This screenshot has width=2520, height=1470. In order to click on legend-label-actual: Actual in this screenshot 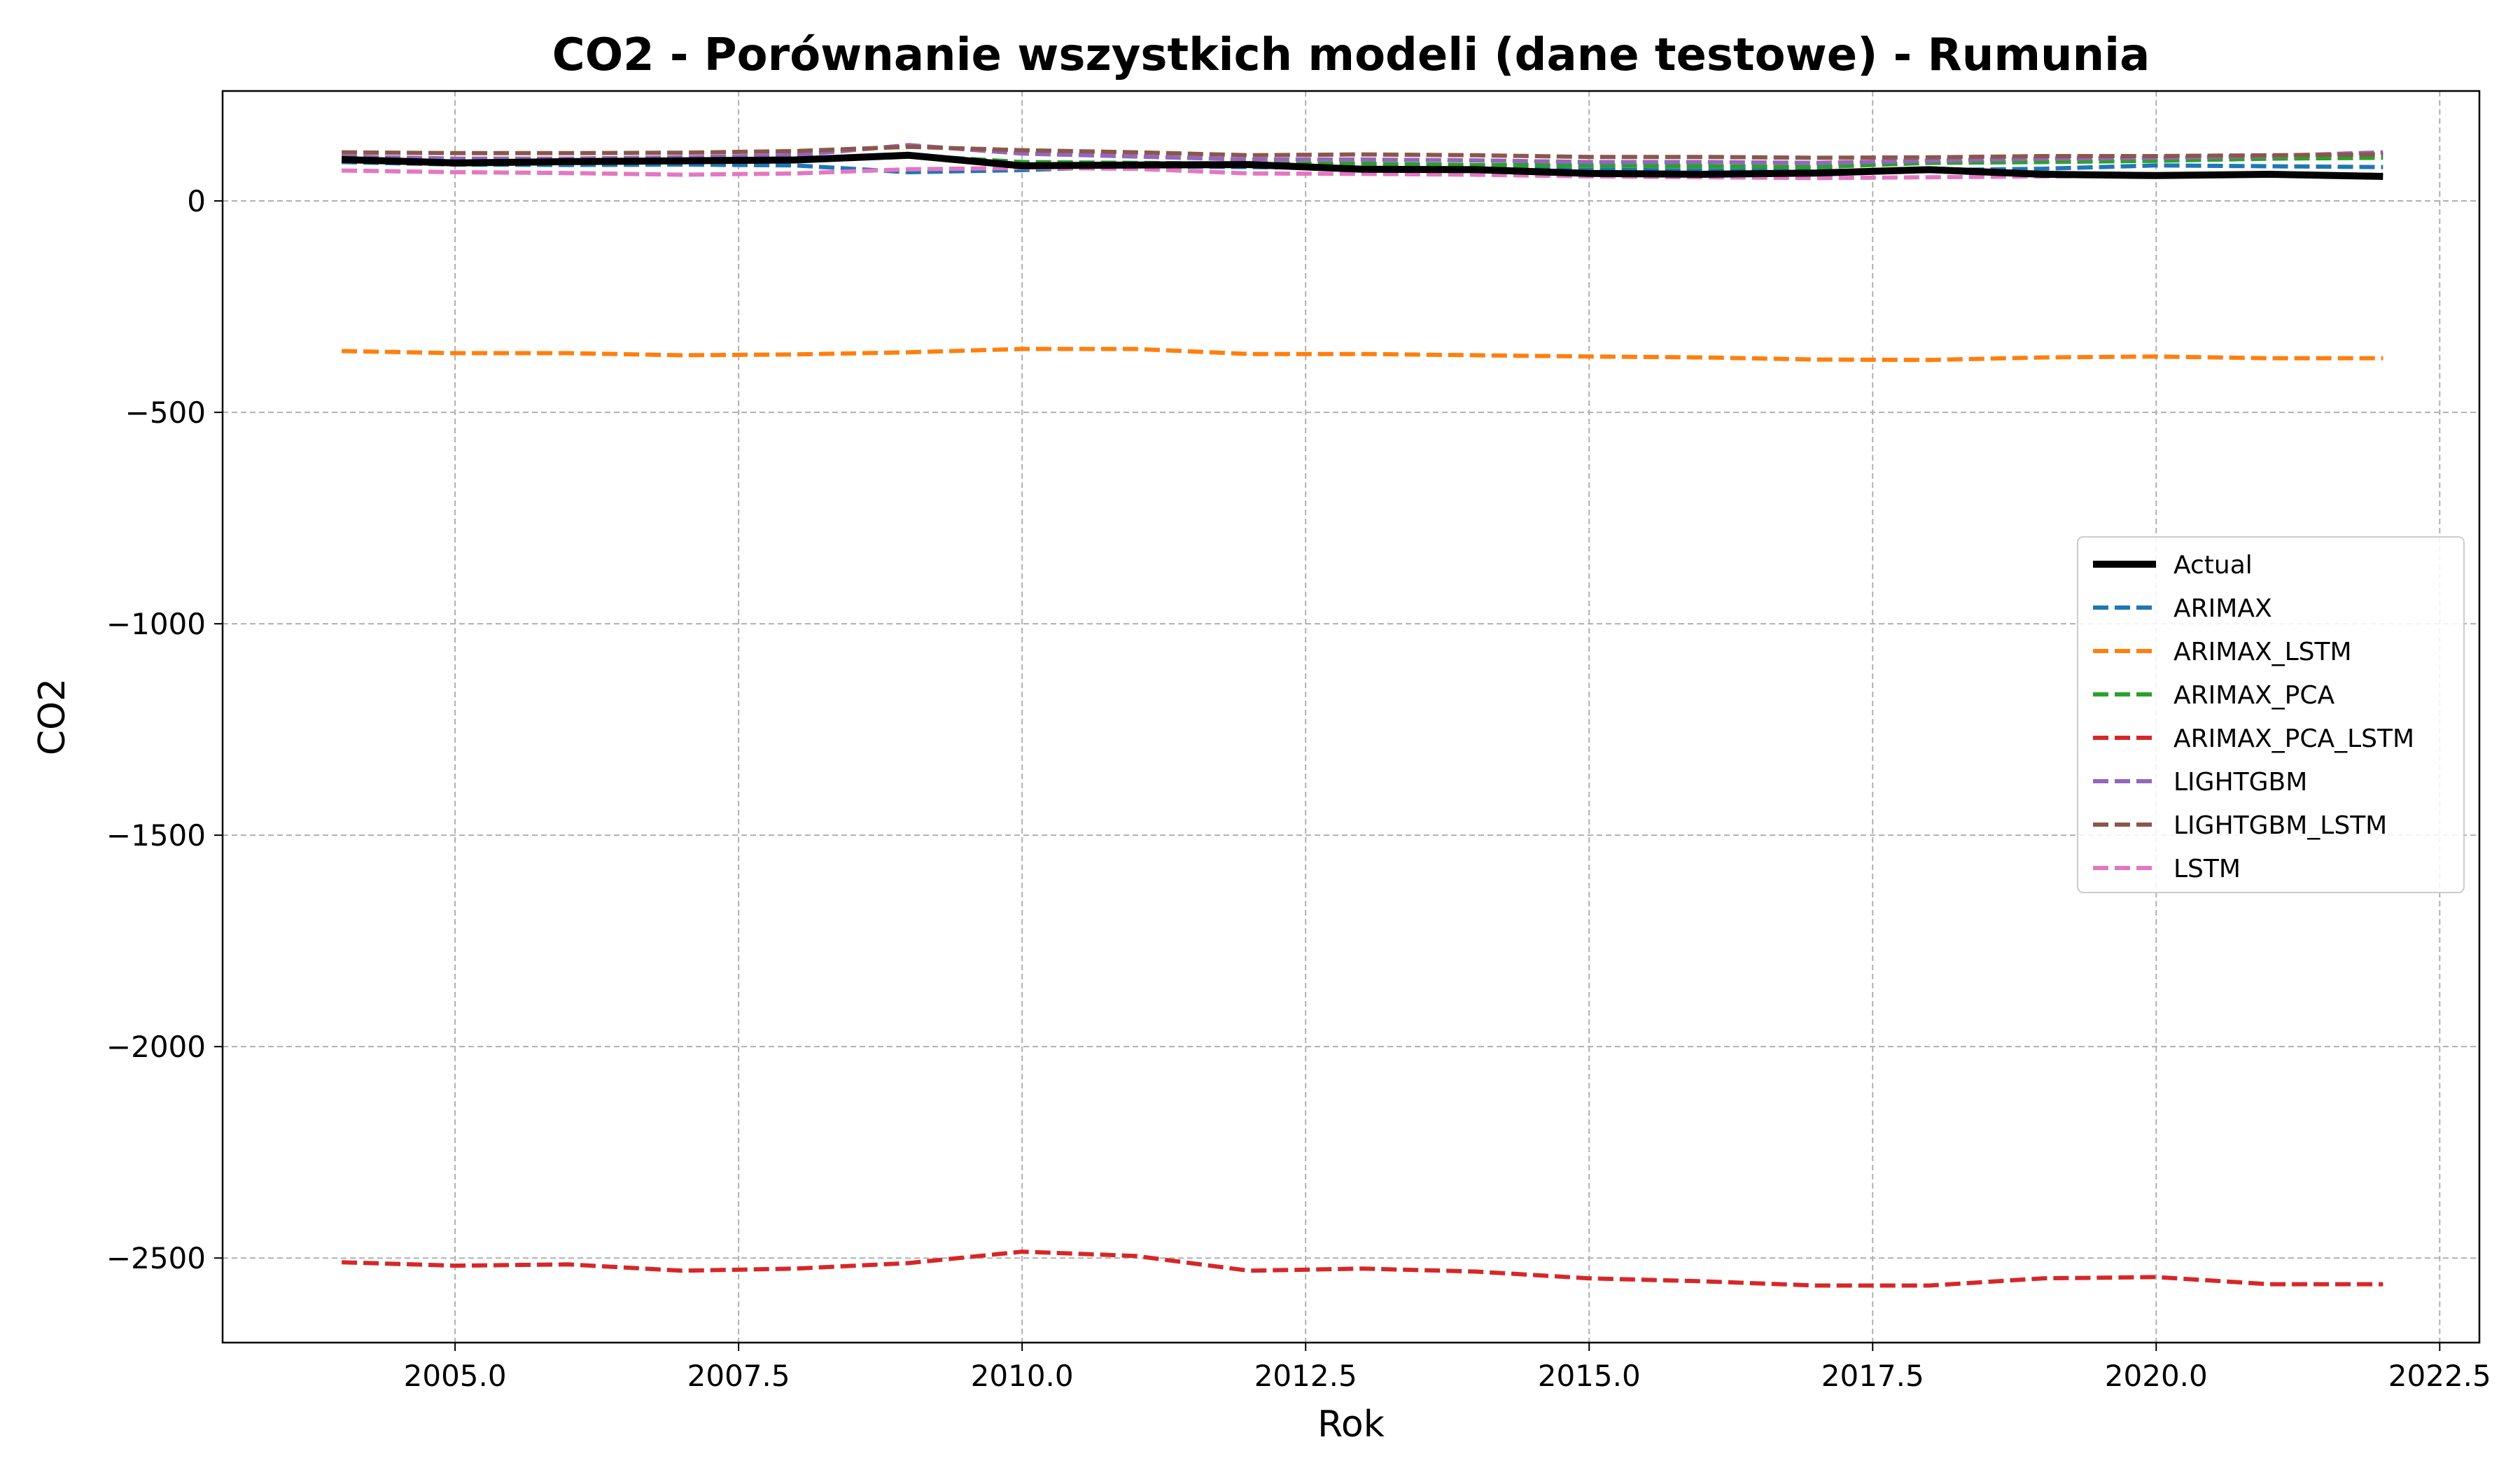, I will do `click(2213, 565)`.